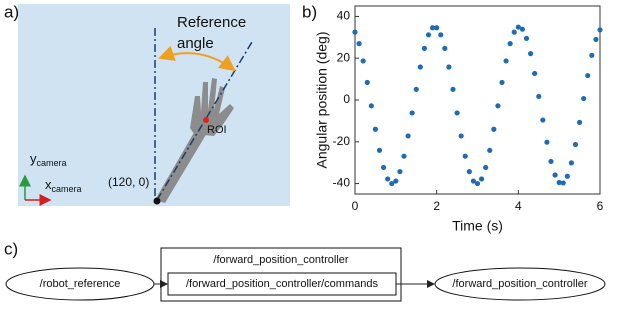  I want to click on topic-label: /forward_position_controller/commands, so click(282, 284).